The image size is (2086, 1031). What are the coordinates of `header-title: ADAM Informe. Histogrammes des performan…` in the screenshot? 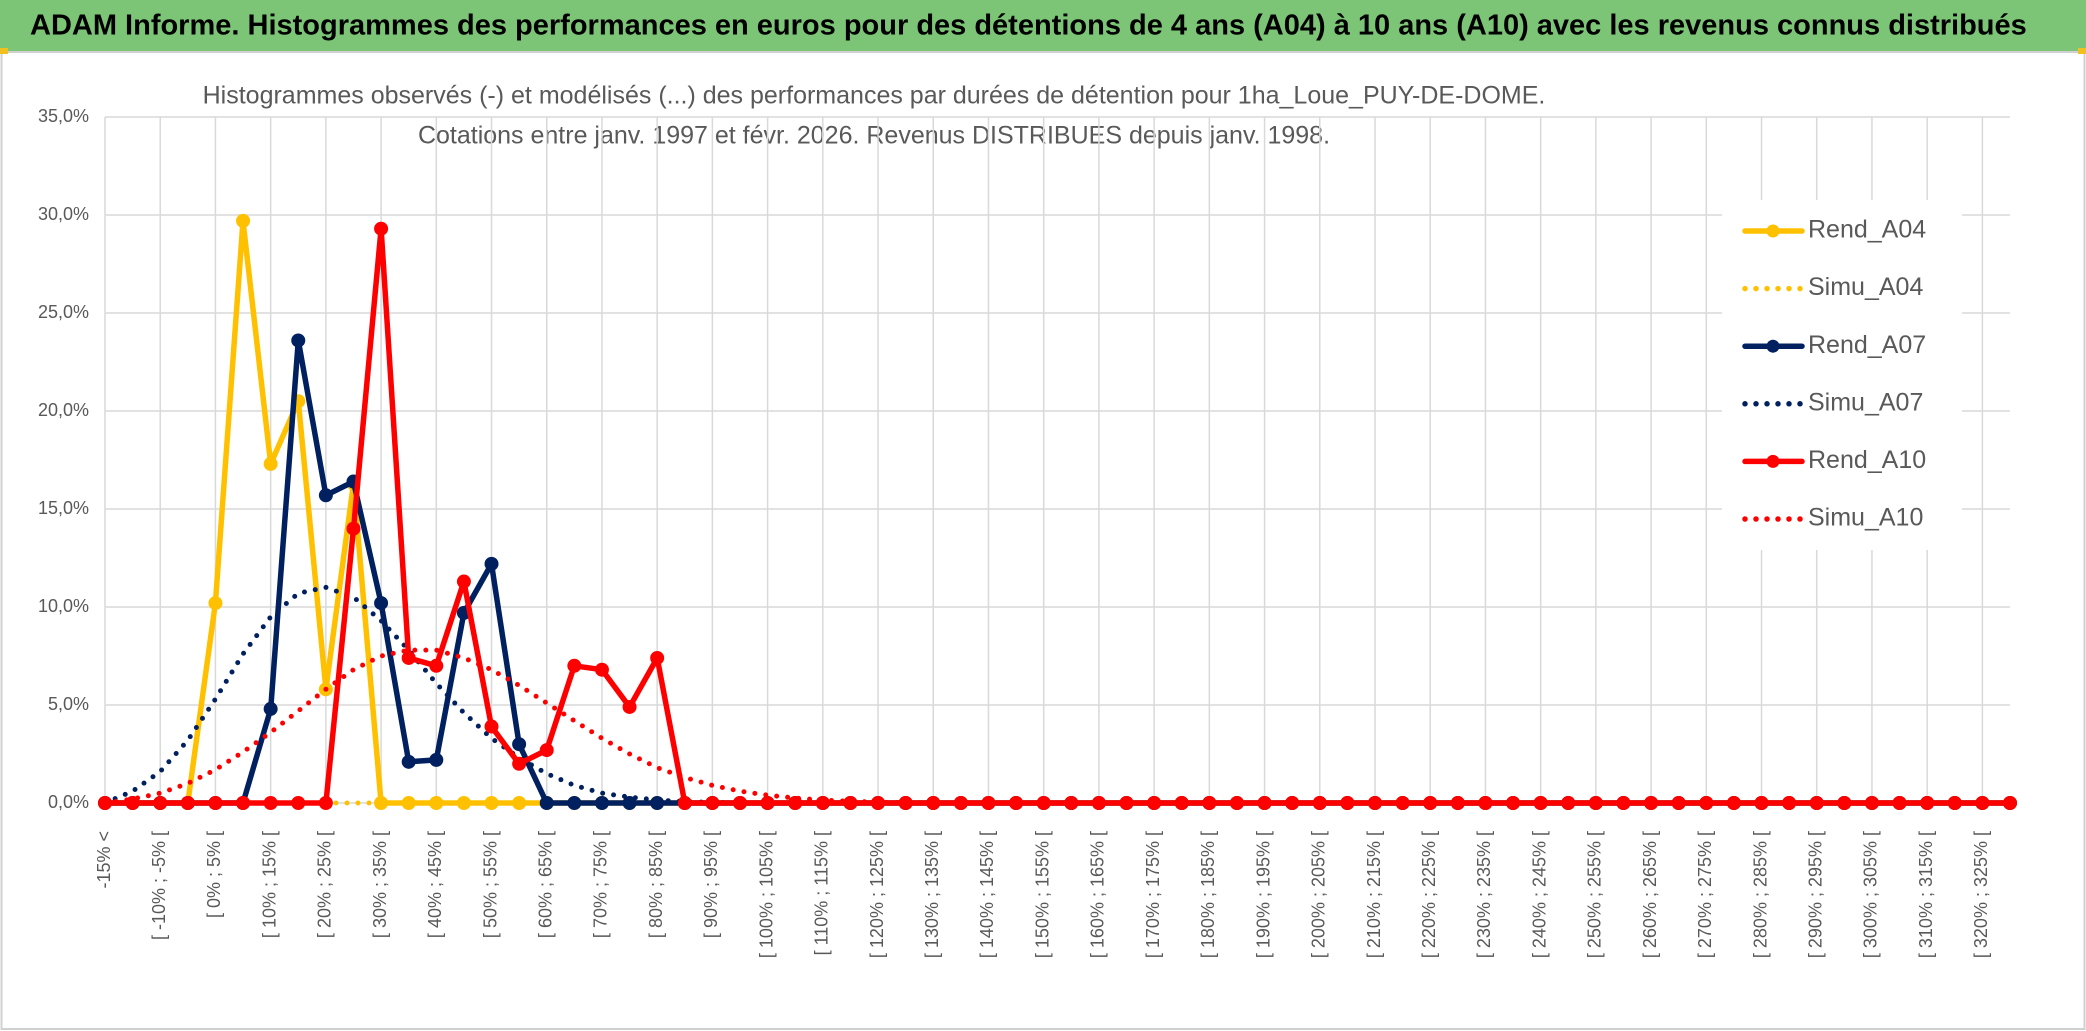 It's located at (1028, 26).